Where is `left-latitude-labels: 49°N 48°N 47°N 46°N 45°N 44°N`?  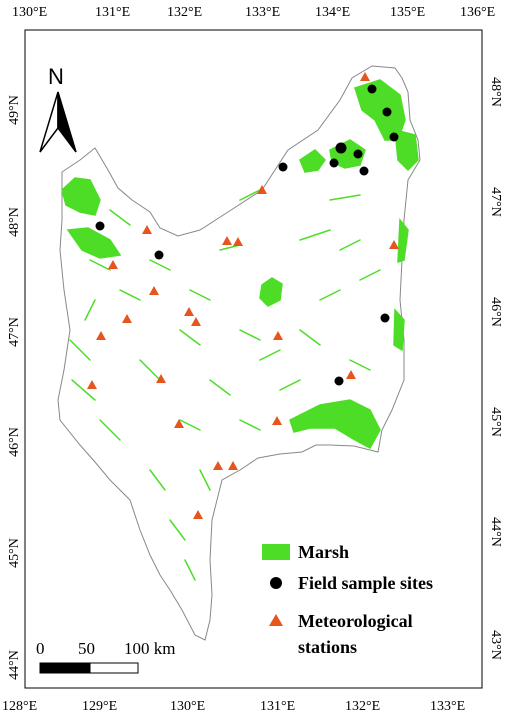
left-latitude-labels: 49°N 48°N 47°N 46°N 45°N 44°N is located at coordinates (14, 387).